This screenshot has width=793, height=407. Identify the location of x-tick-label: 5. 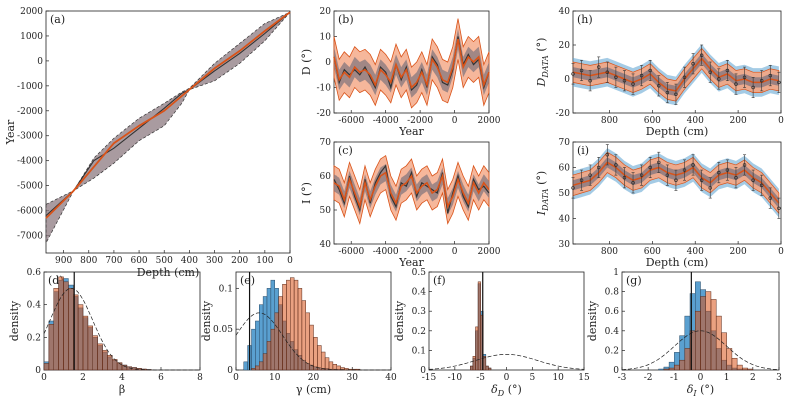
(532, 378).